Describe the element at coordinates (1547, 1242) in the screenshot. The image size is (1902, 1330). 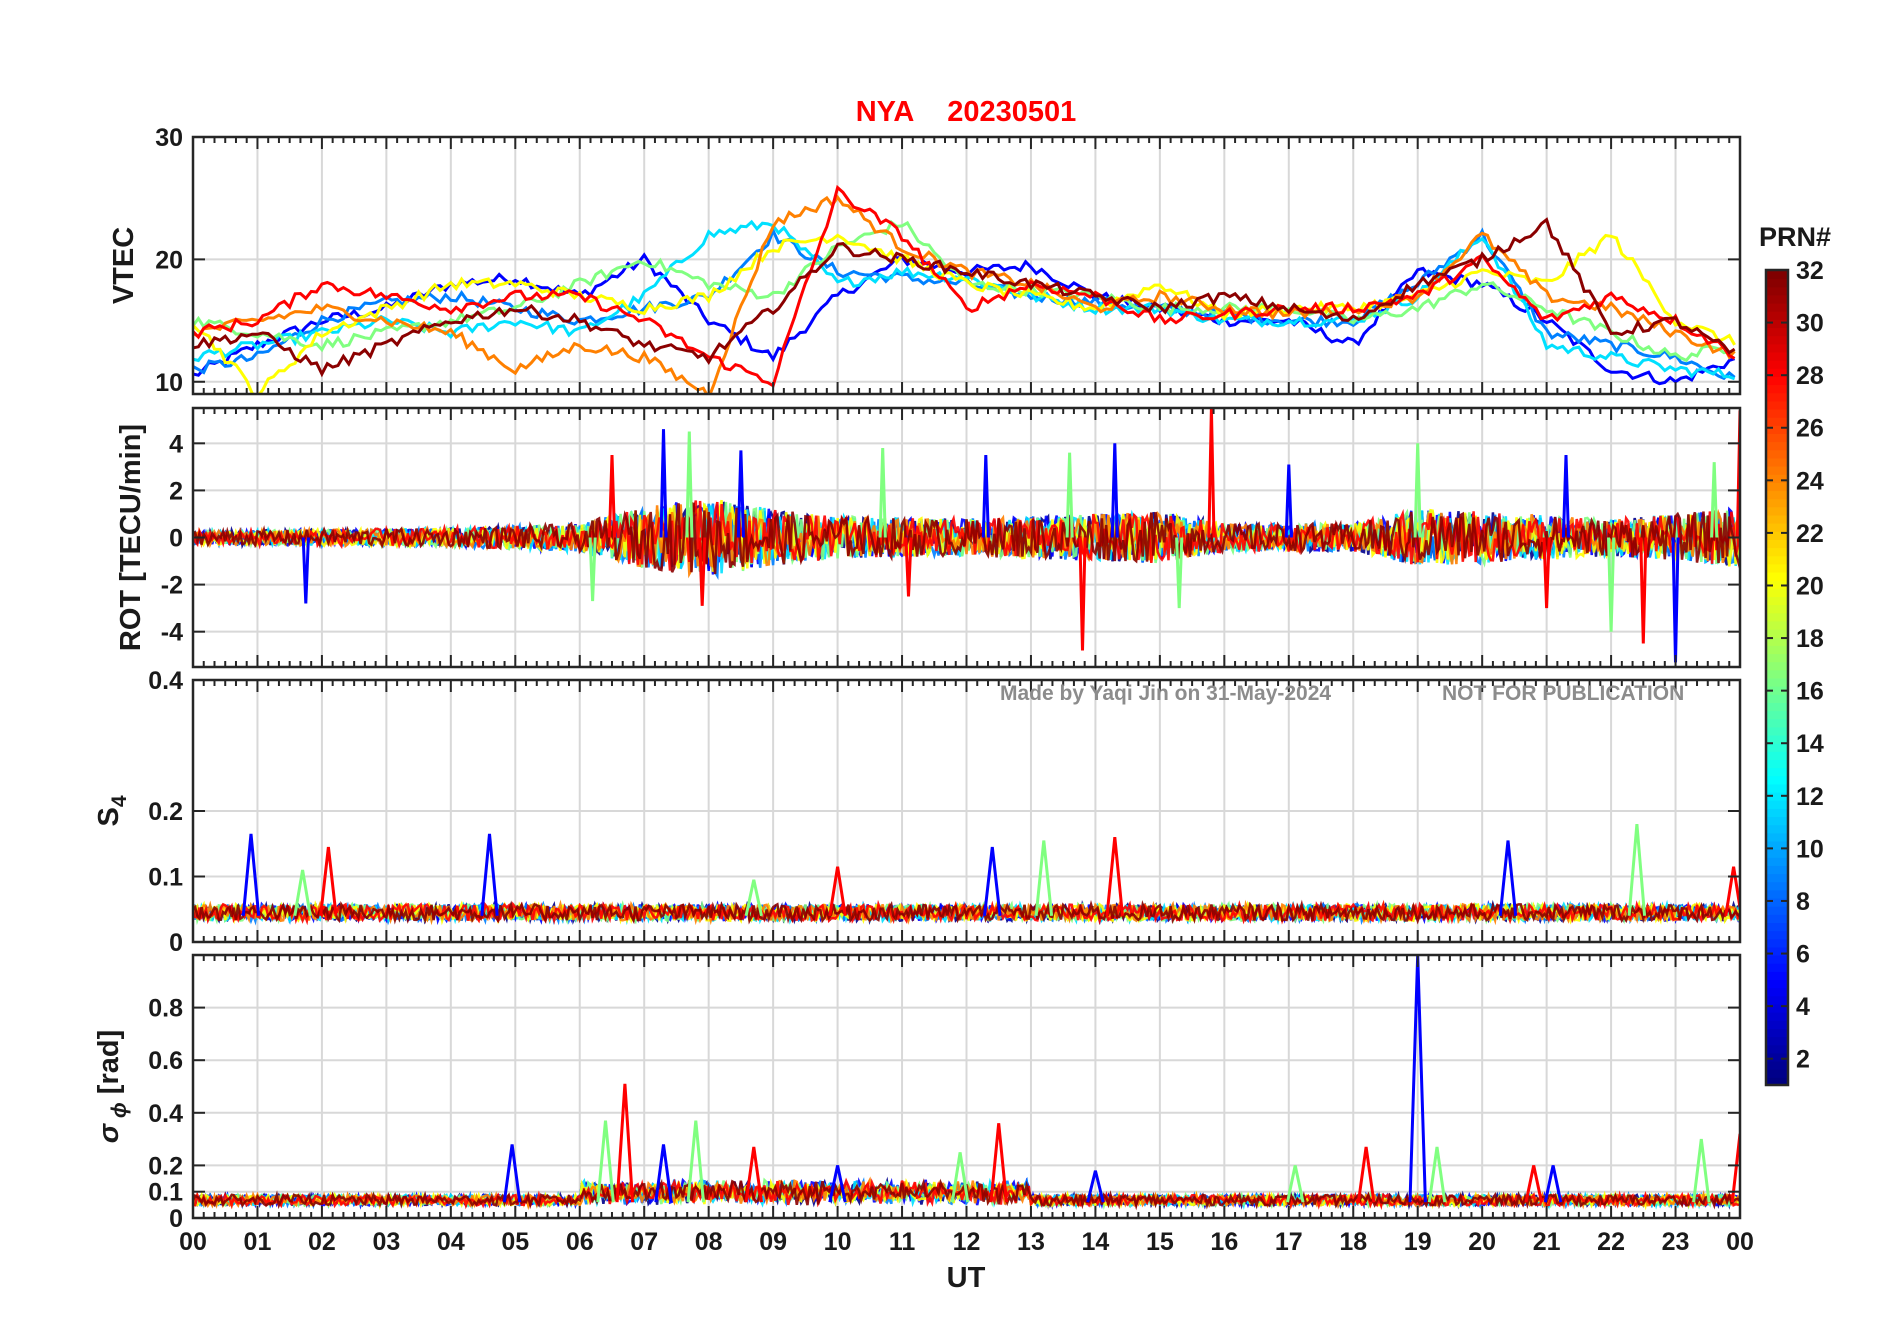
I see `x-tick-label: 21` at that location.